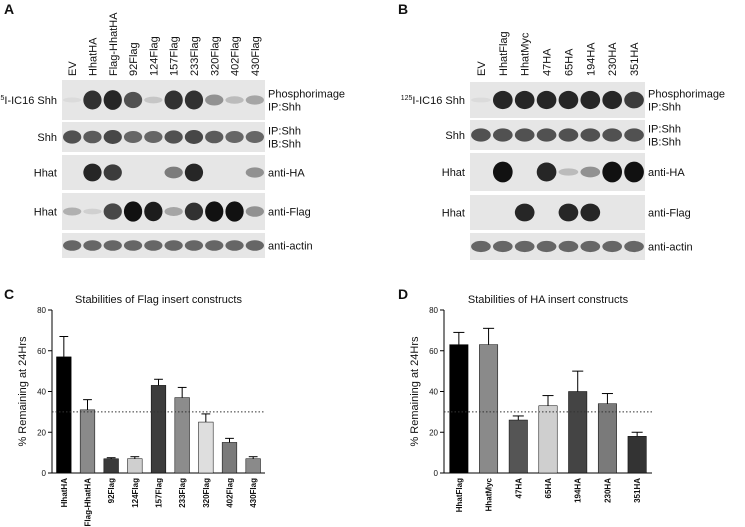  Describe the element at coordinates (518, 488) in the screenshot. I see `x-tick-label: 47HA` at that location.